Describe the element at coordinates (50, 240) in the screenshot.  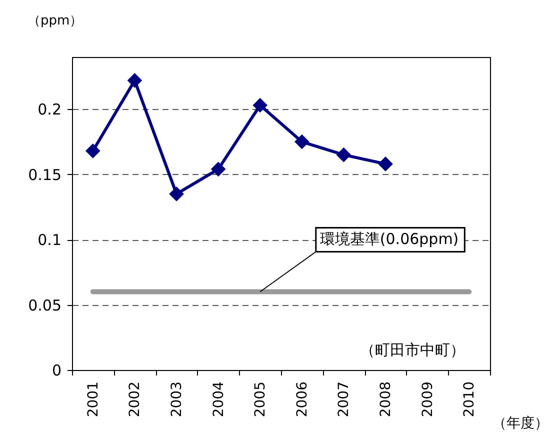
I see `y-tick-label: 0.1` at that location.